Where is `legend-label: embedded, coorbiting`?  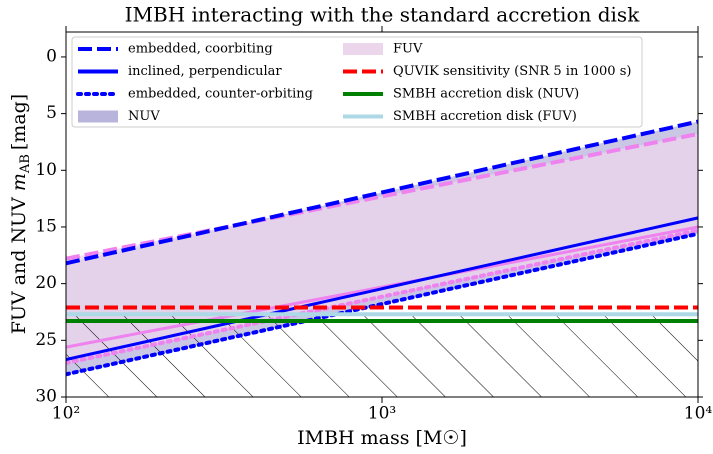
legend-label: embedded, coorbiting is located at coordinates (200, 49).